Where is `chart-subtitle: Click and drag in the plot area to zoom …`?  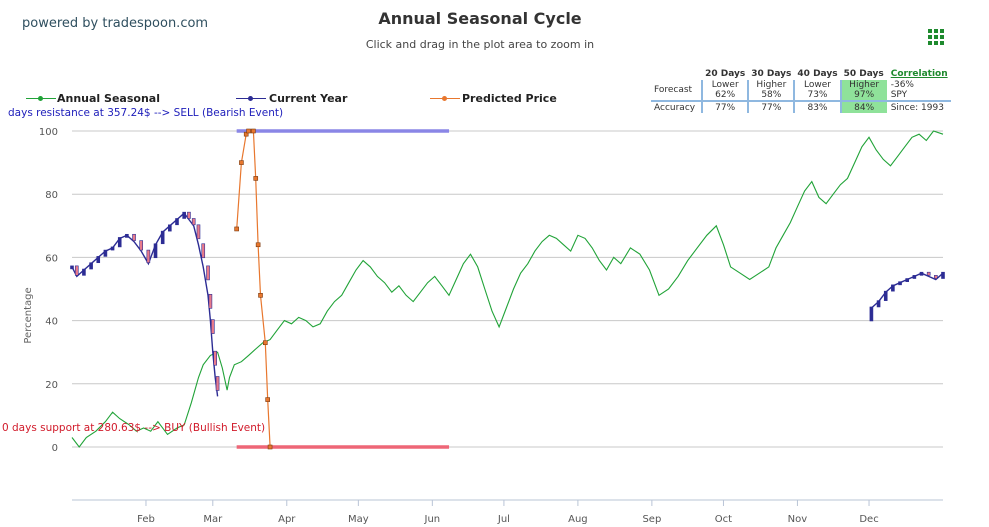
chart-subtitle: Click and drag in the plot area to zoom … is located at coordinates (480, 44).